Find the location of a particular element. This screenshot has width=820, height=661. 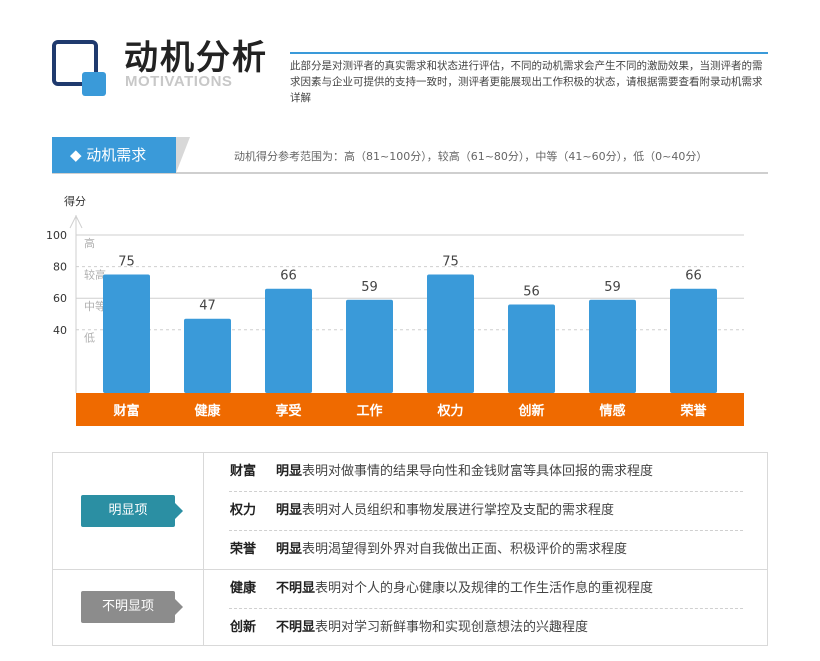

table-row: 财富 明显表明对做事情的结果导向性和金钱财富等具体回报的需求程度 is located at coordinates (474, 472).